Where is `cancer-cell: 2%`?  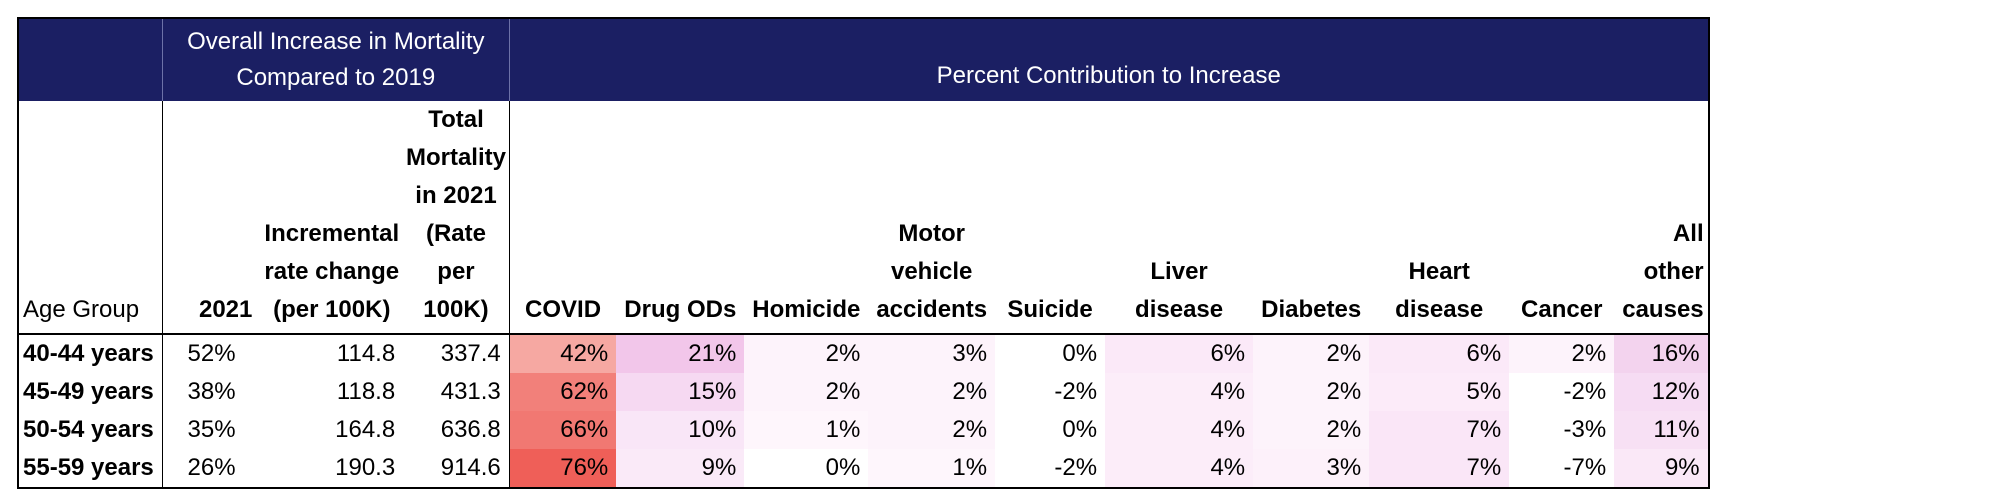
cancer-cell: 2% is located at coordinates (1562, 353).